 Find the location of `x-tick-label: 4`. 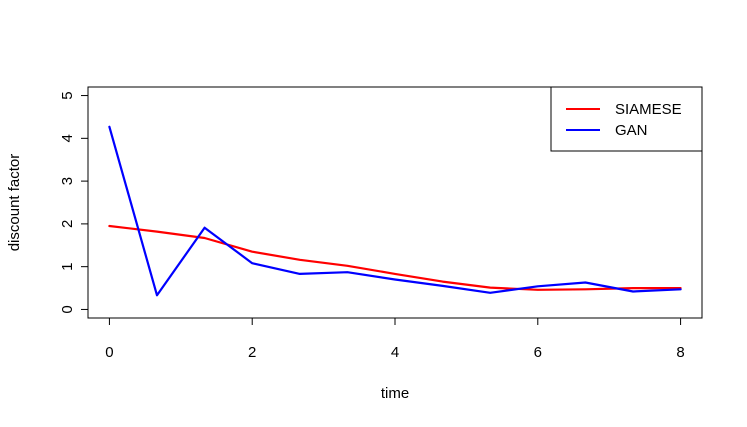

x-tick-label: 4 is located at coordinates (395, 352).